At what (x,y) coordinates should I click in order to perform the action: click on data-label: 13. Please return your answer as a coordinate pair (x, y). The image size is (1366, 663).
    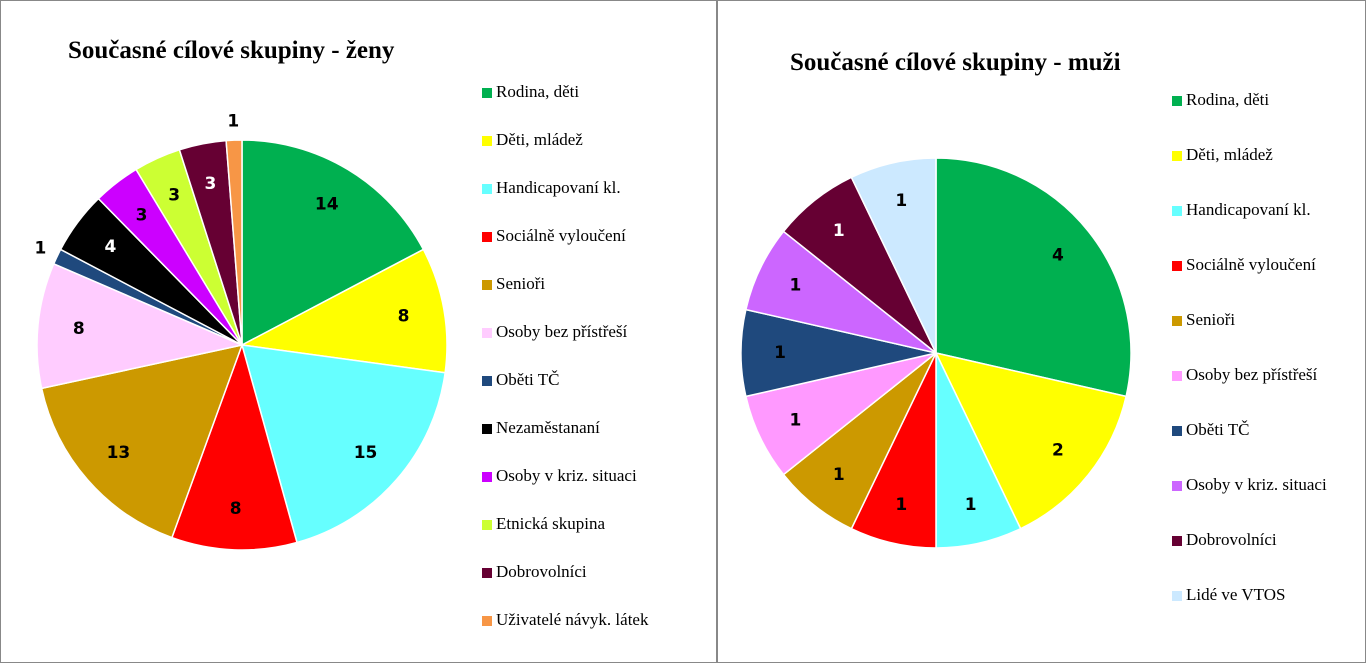
    Looking at the image, I should click on (119, 453).